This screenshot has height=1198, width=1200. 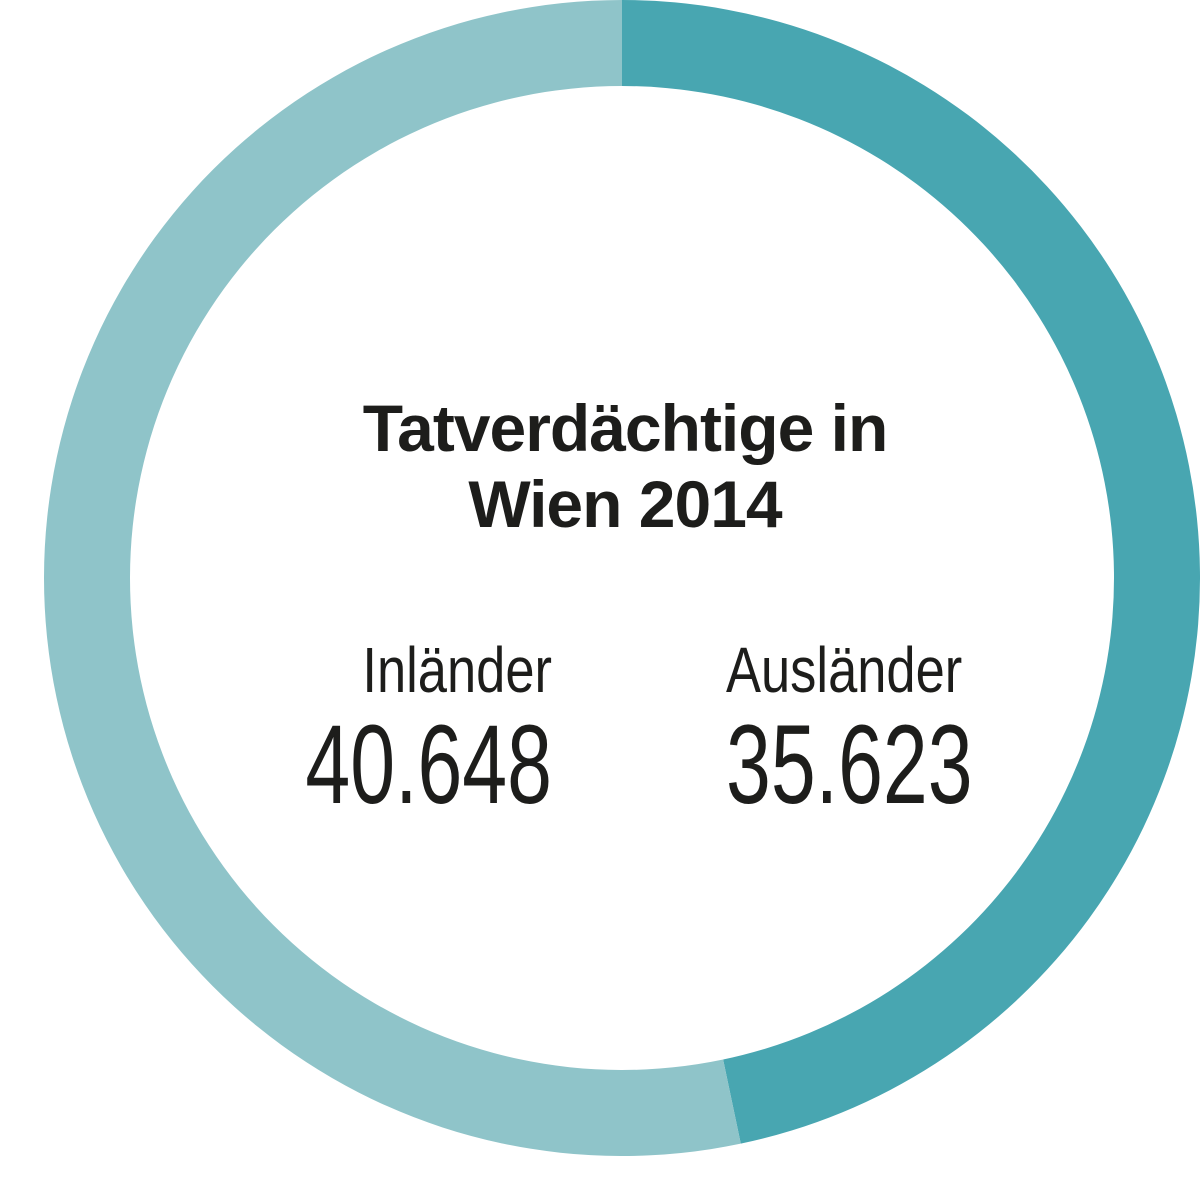 What do you see at coordinates (844, 670) in the screenshot?
I see `category-label: Ausländer` at bounding box center [844, 670].